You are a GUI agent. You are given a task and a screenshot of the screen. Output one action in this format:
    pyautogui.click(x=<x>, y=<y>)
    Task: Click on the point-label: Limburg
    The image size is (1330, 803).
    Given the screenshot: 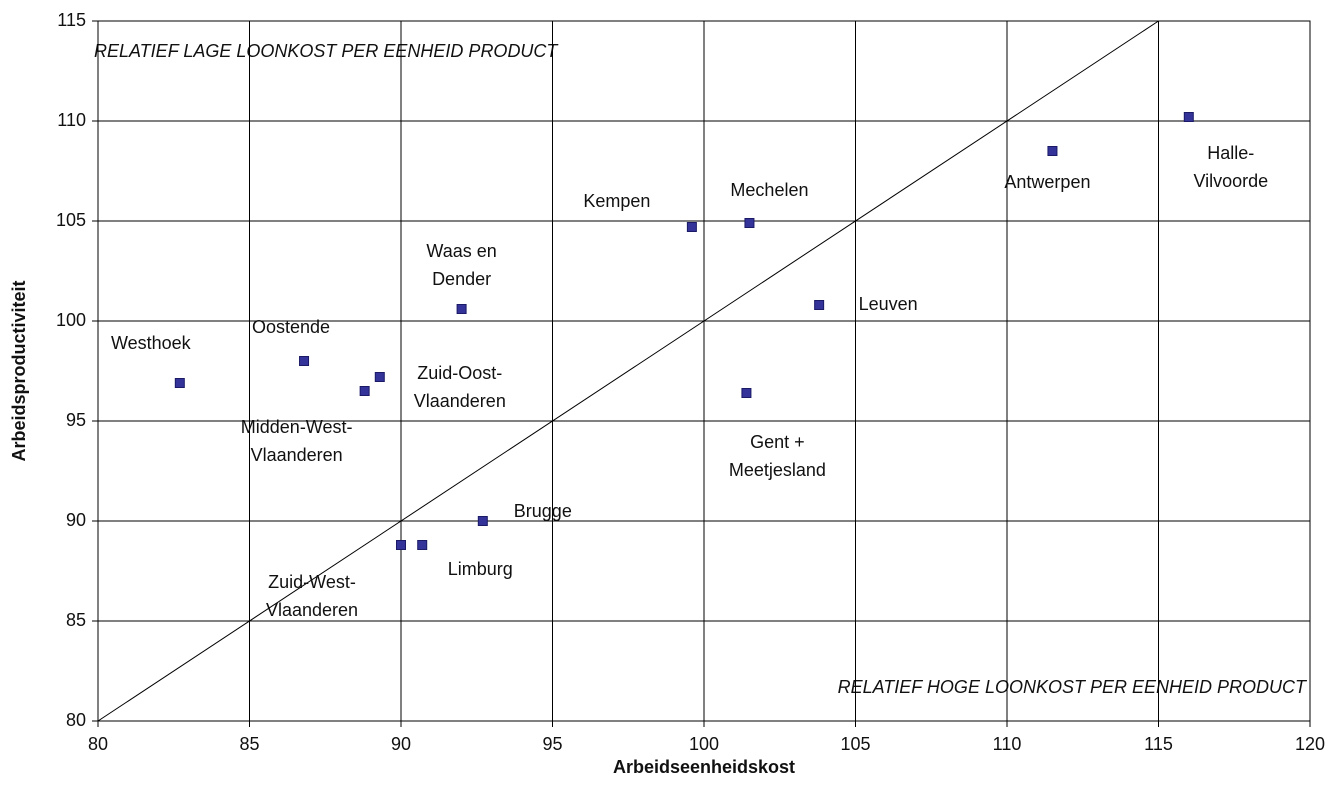 What is the action you would take?
    pyautogui.click(x=480, y=569)
    